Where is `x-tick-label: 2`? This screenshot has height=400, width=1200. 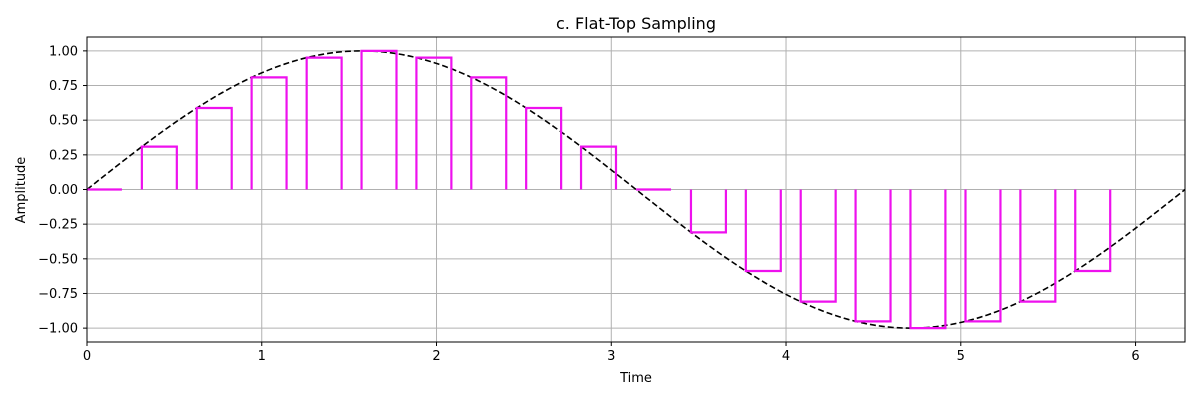 x-tick-label: 2 is located at coordinates (436, 356).